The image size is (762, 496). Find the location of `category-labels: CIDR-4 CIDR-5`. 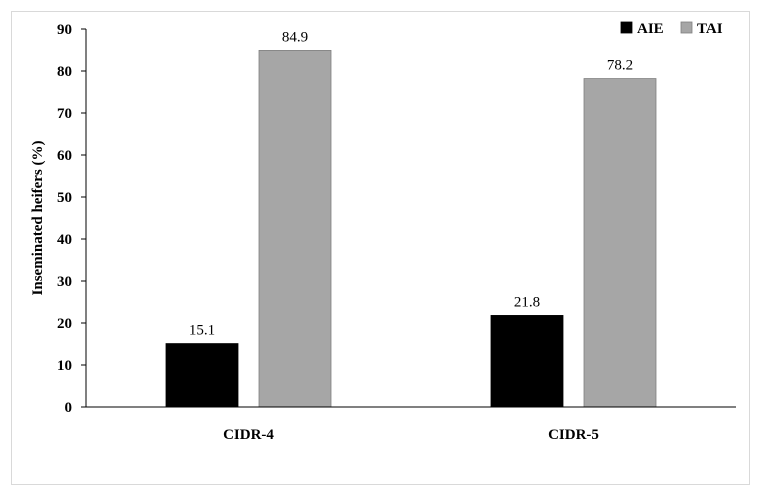

category-labels: CIDR-4 CIDR-5 is located at coordinates (411, 435).